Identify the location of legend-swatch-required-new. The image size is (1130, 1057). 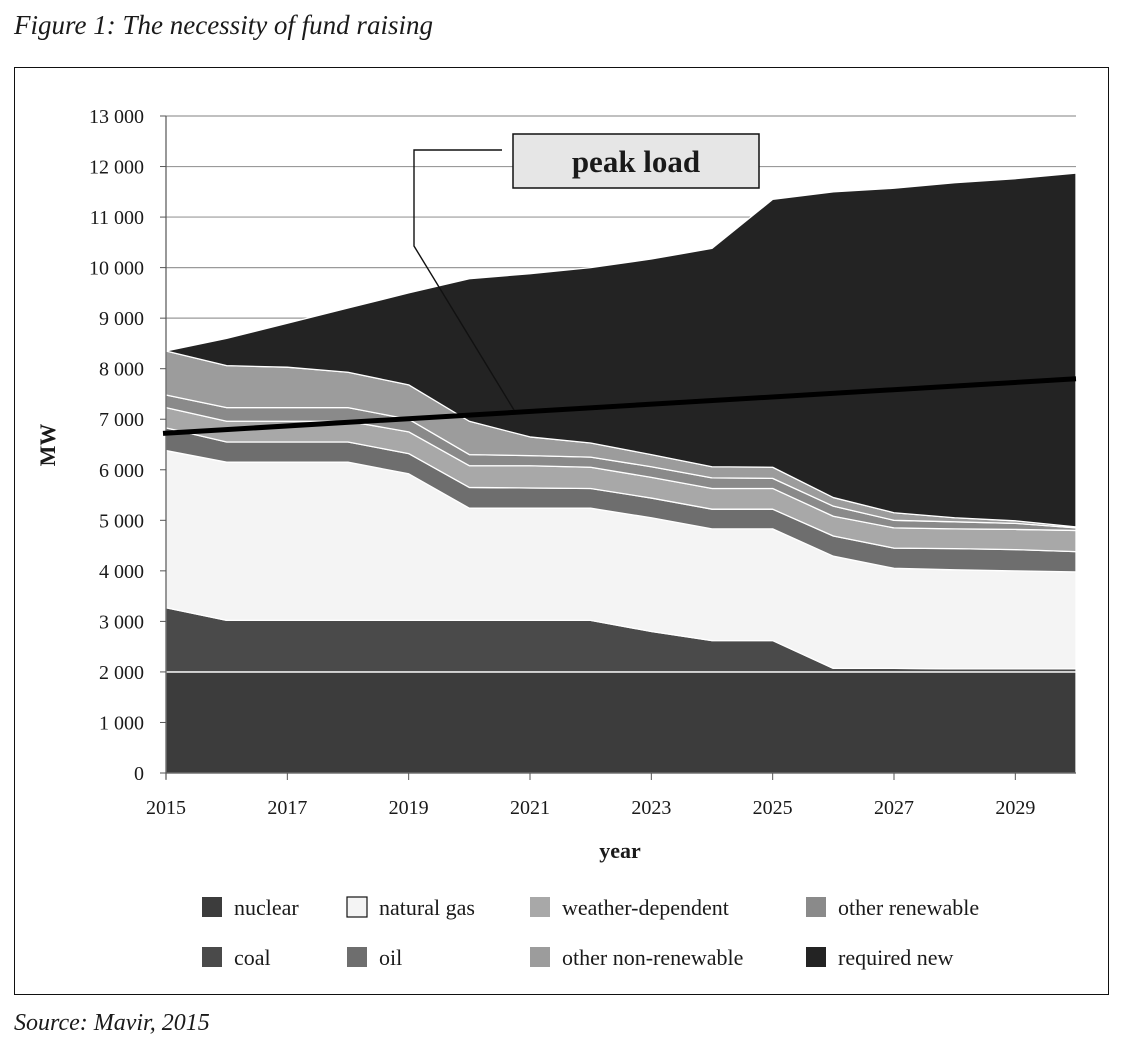
(816, 957).